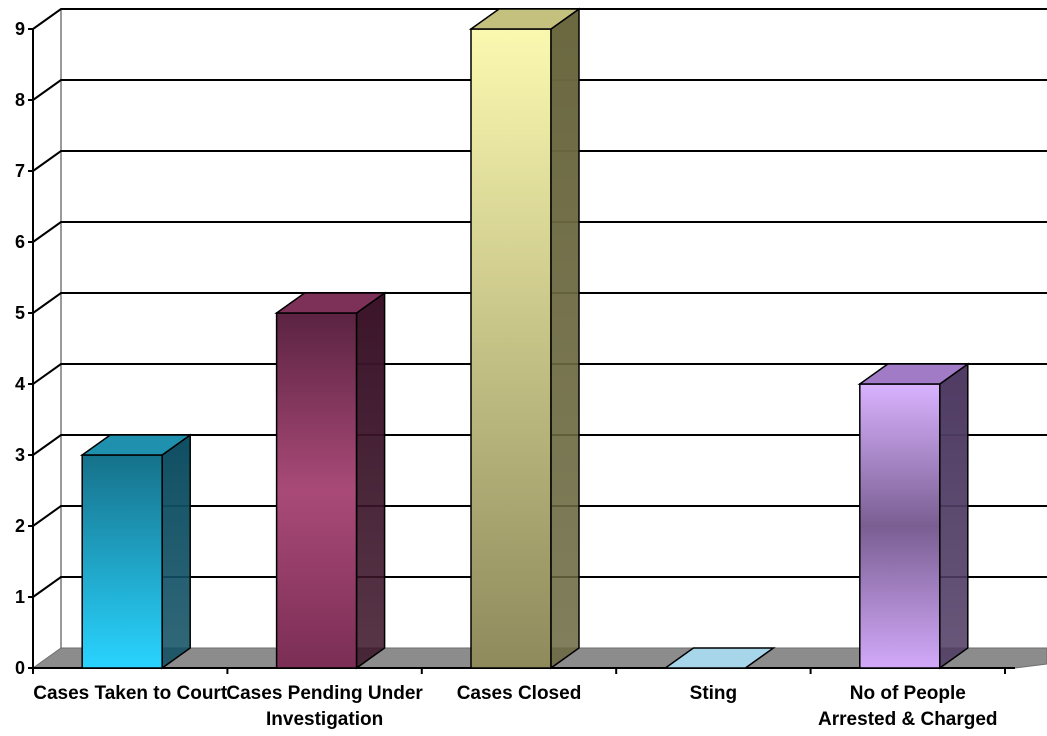 This screenshot has width=1047, height=736. I want to click on x-tick-label: Cases Pending Under Investigation, so click(324, 706).